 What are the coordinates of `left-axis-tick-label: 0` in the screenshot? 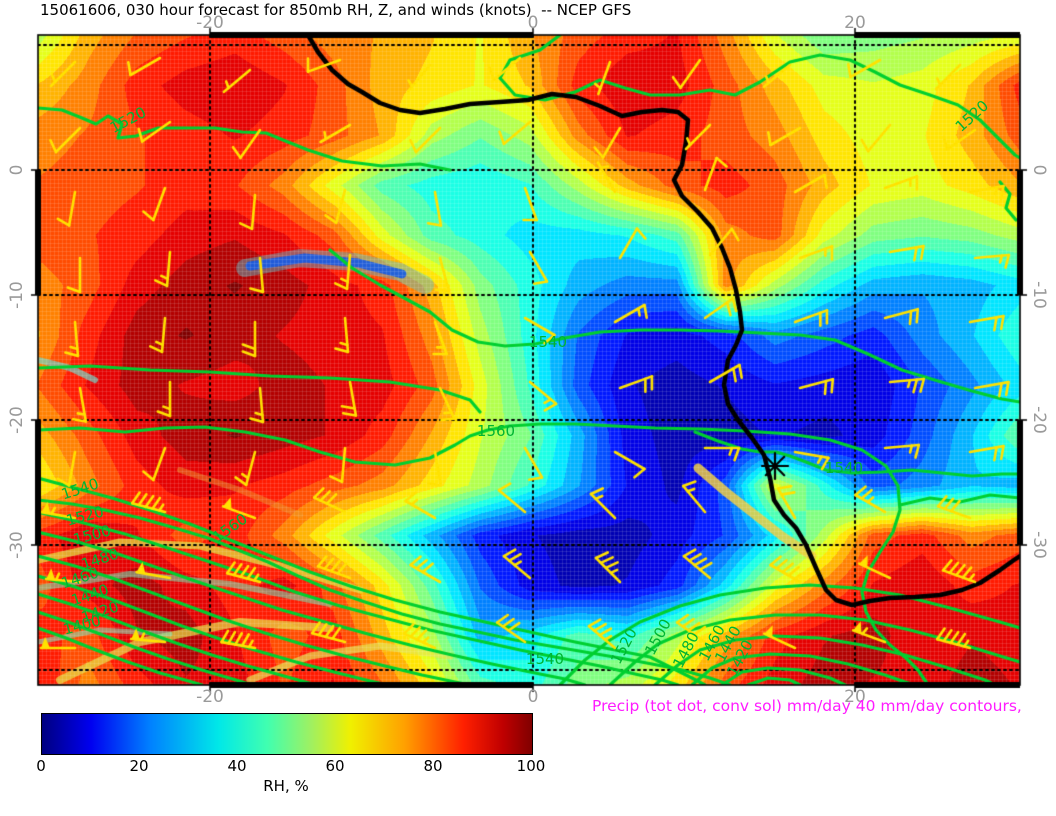 It's located at (17, 170).